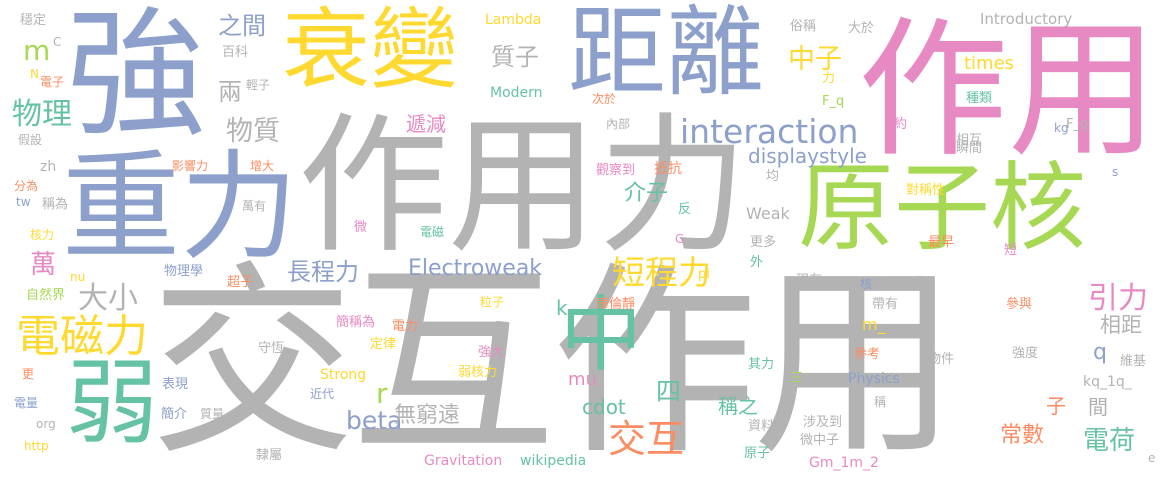  Describe the element at coordinates (1026, 19) in the screenshot. I see `word: Introductory` at that location.